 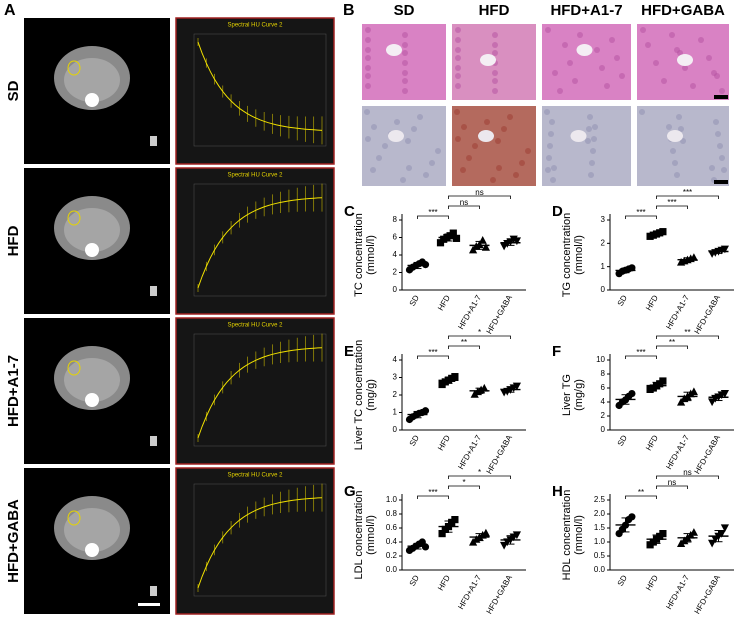 I want to click on significance-label: **, so click(x=464, y=342).